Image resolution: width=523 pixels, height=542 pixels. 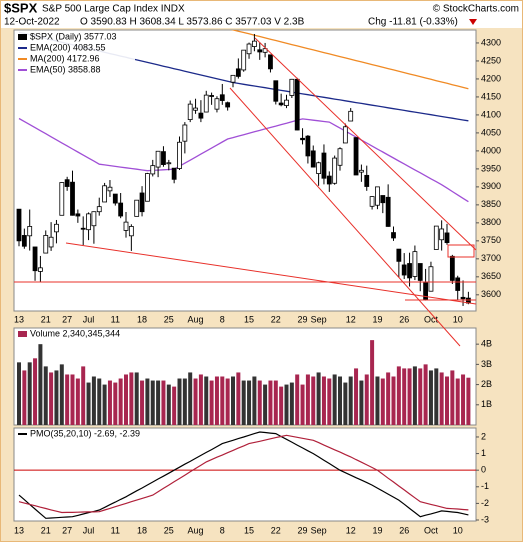 I want to click on x-tick-label: 18, so click(x=142, y=319).